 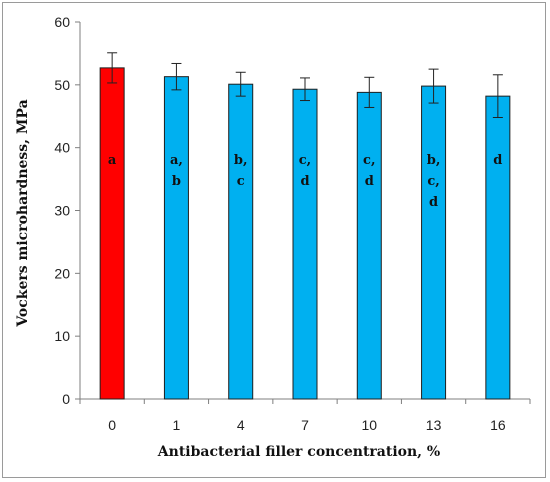 What do you see at coordinates (23, 213) in the screenshot?
I see `y-axis-label: Vockers microhardness, MPa` at bounding box center [23, 213].